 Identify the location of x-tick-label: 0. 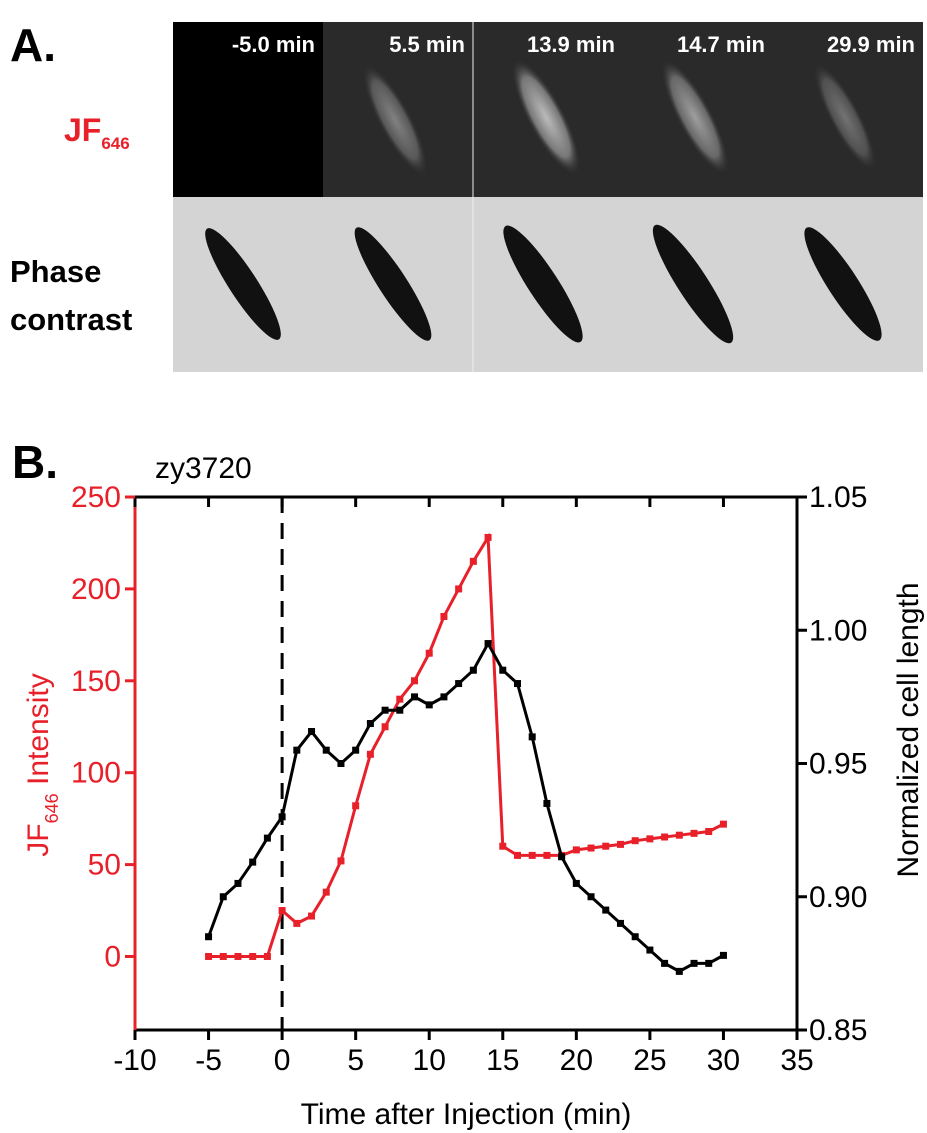
(282, 1060).